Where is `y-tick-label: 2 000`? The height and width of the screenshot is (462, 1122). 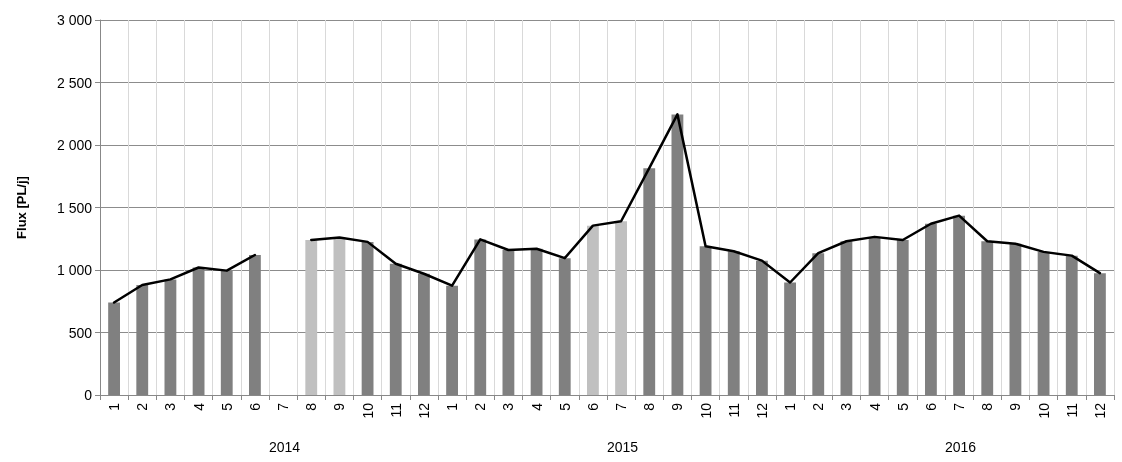
y-tick-label: 2 000 is located at coordinates (74, 145).